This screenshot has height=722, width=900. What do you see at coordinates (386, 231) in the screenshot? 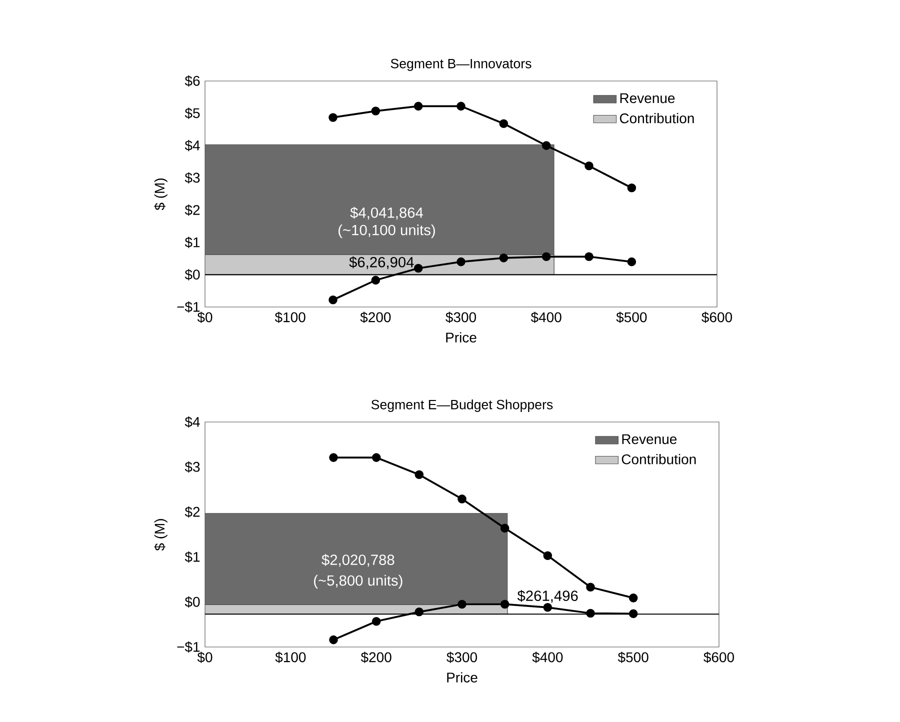
I see `annotation: (~10,100 units)` at bounding box center [386, 231].